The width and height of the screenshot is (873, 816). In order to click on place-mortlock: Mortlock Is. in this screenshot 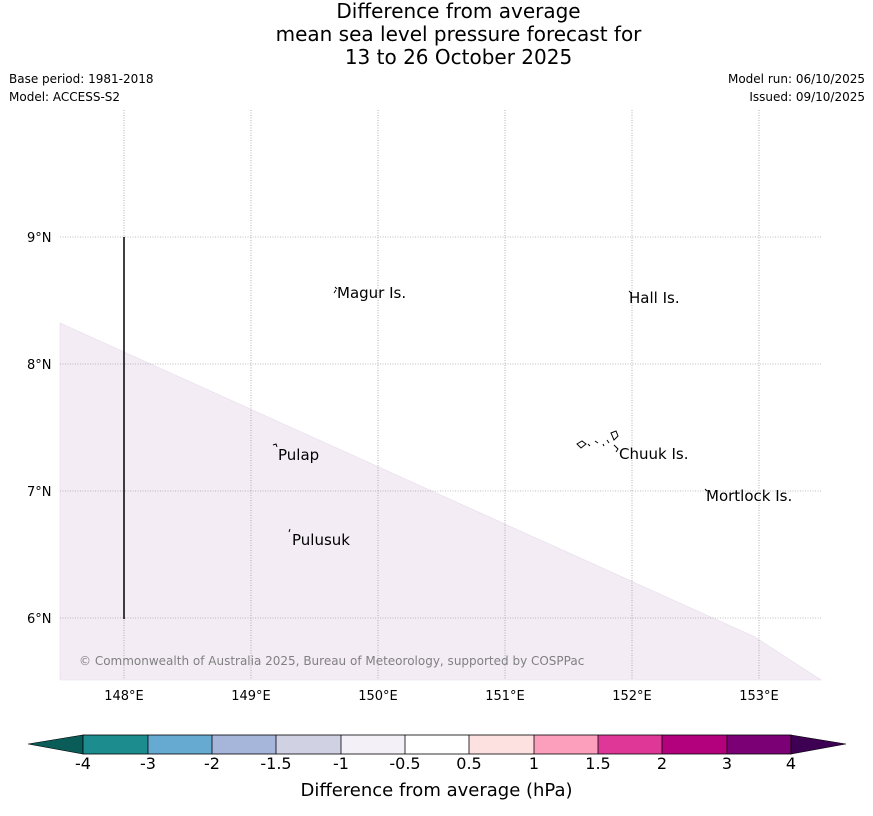, I will do `click(749, 496)`.